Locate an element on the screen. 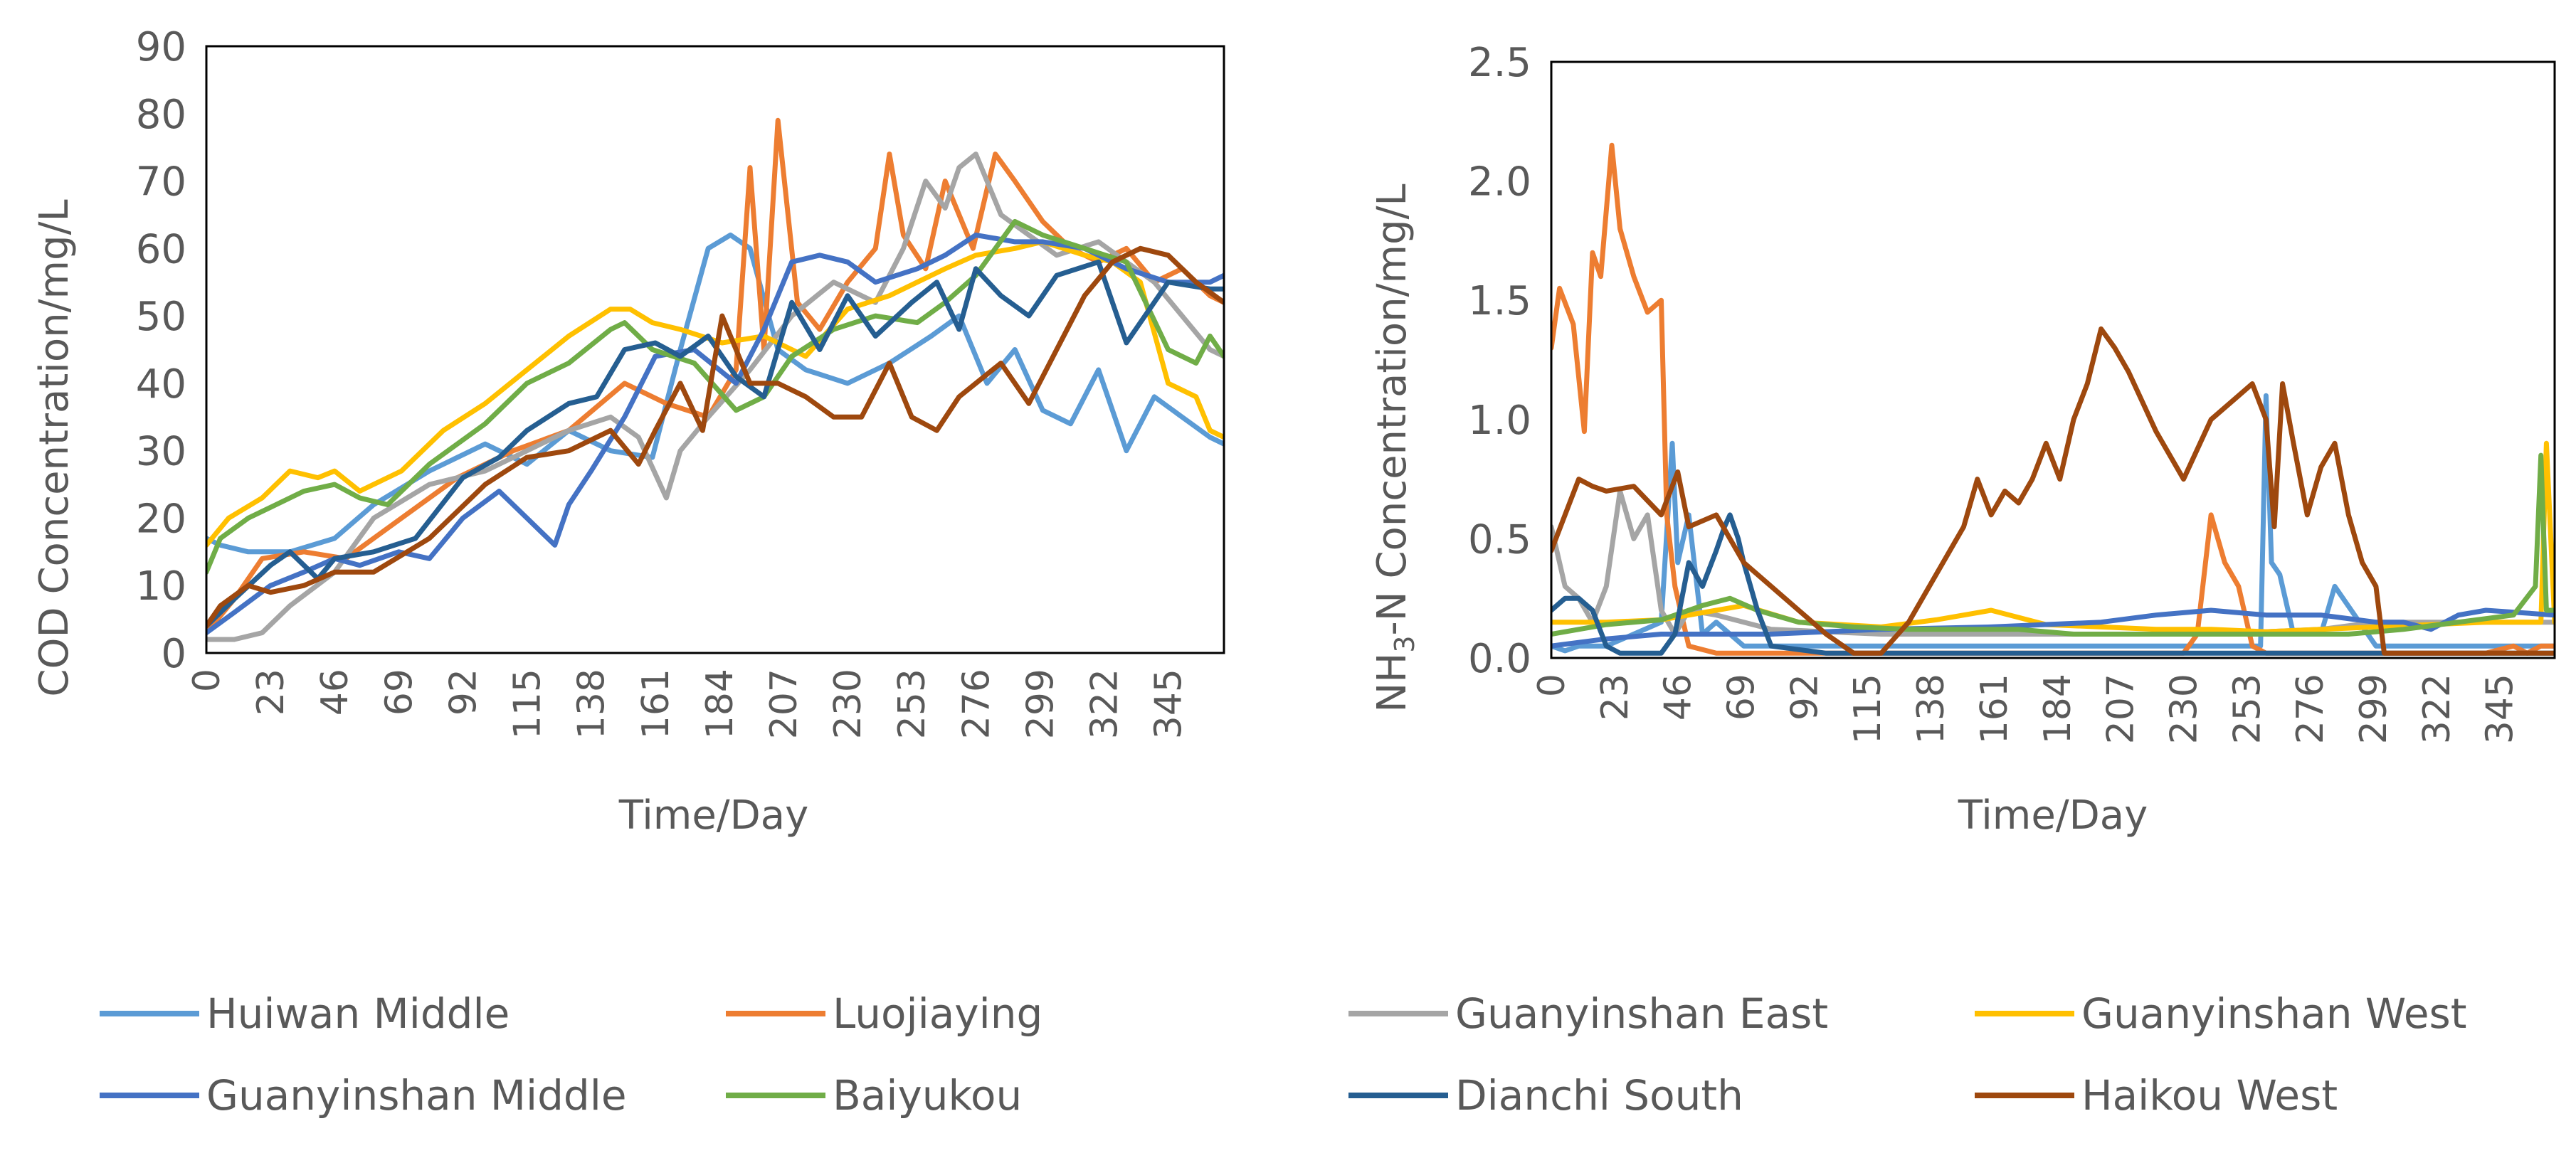  cod-x-tick-label: 69 is located at coordinates (400, 692).